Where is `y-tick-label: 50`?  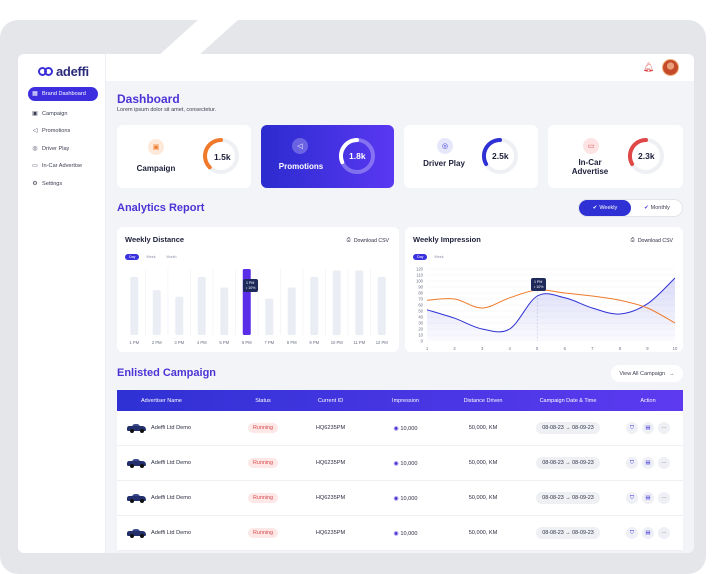 y-tick-label: 50 is located at coordinates (420, 311).